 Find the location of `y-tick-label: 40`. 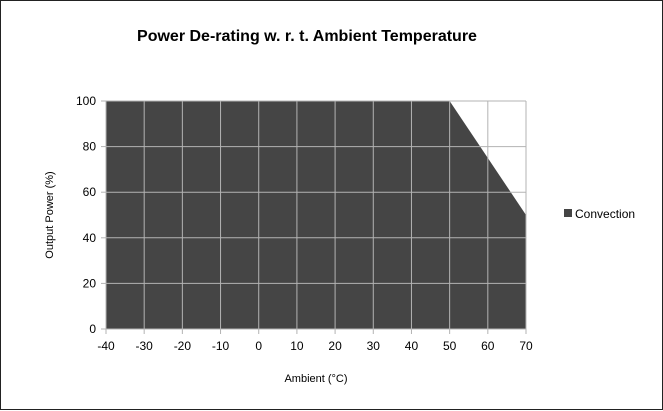

y-tick-label: 40 is located at coordinates (90, 238).